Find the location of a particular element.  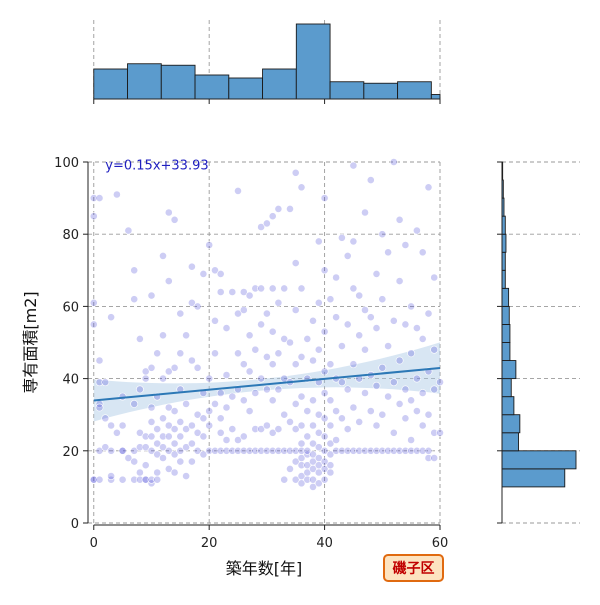

y-tick-label: 60 is located at coordinates (70, 307).